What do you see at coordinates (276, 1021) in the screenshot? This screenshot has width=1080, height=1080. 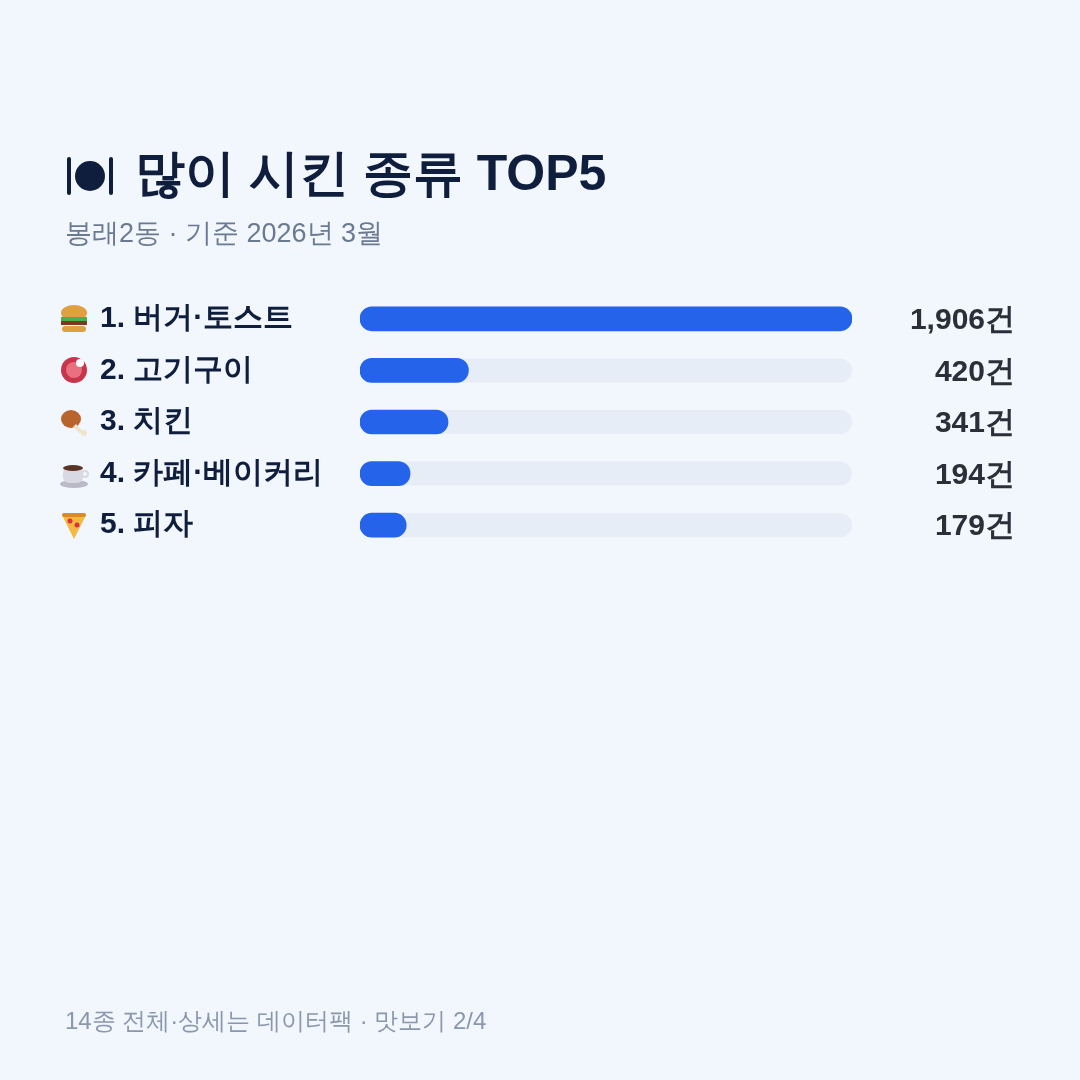 I see `text: 14종 전체·상세는 데이터팩 · 맛보기 2/4` at bounding box center [276, 1021].